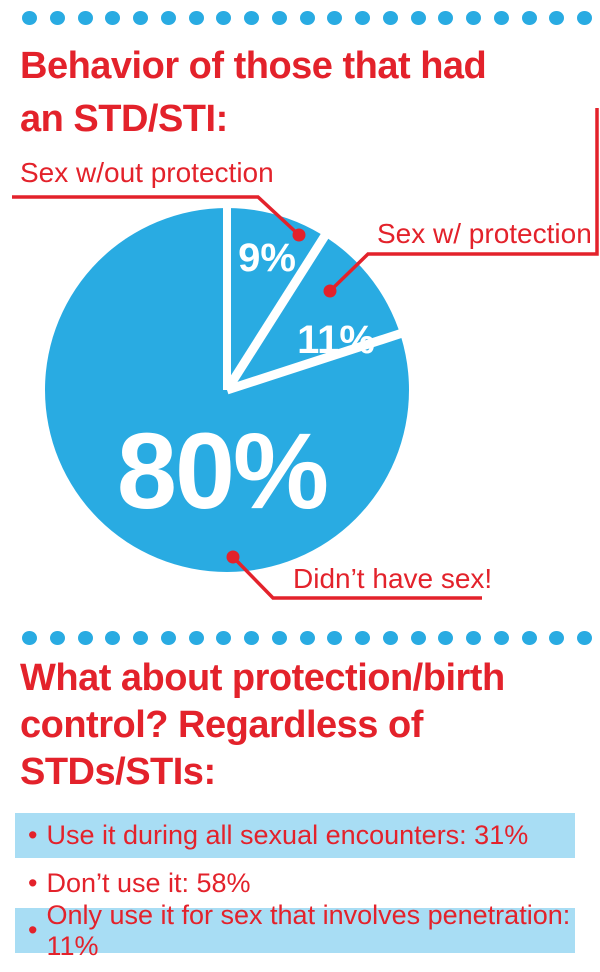 The width and height of the screenshot is (600, 972). Describe the element at coordinates (233, 557) in the screenshot. I see `leader-dot-didnt-have-sex` at that location.